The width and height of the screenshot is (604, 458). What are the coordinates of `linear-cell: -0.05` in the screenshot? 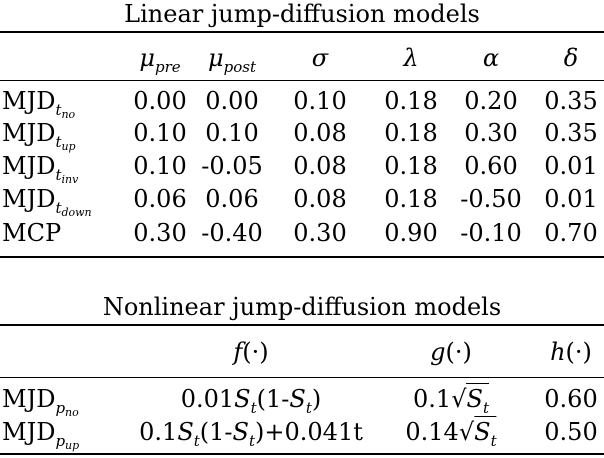 It's located at (232, 166).